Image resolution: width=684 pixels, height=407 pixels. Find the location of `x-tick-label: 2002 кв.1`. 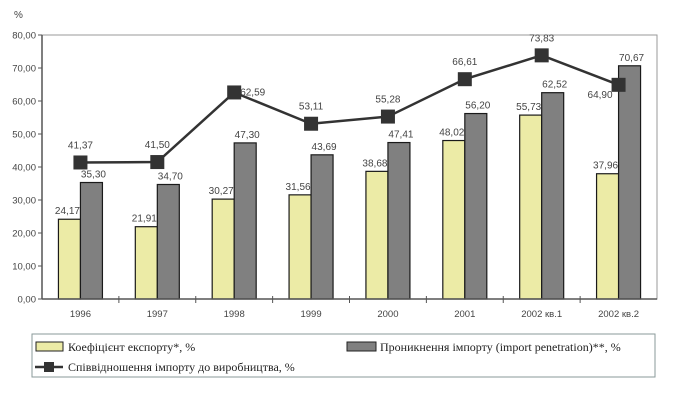

x-tick-label: 2002 кв.1 is located at coordinates (541, 314).